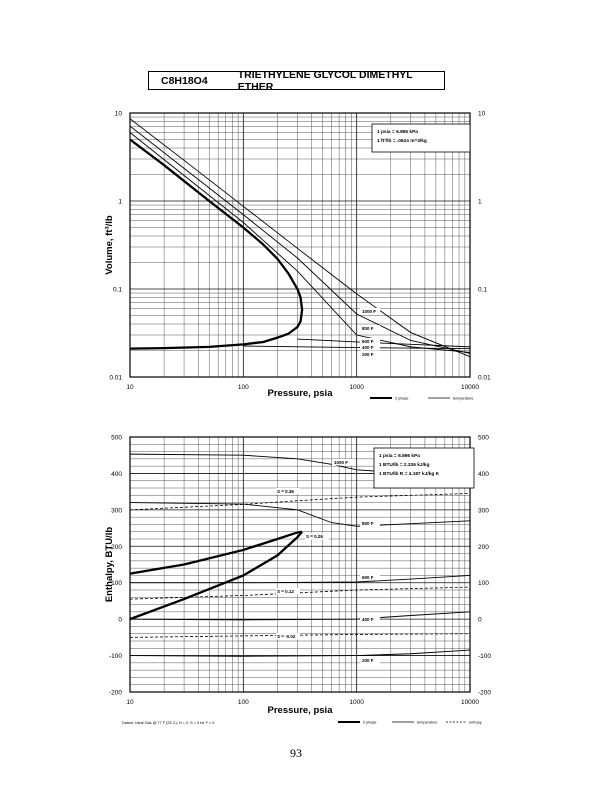  Describe the element at coordinates (120, 620) in the screenshot. I see `y-tick-label-left: 0` at that location.